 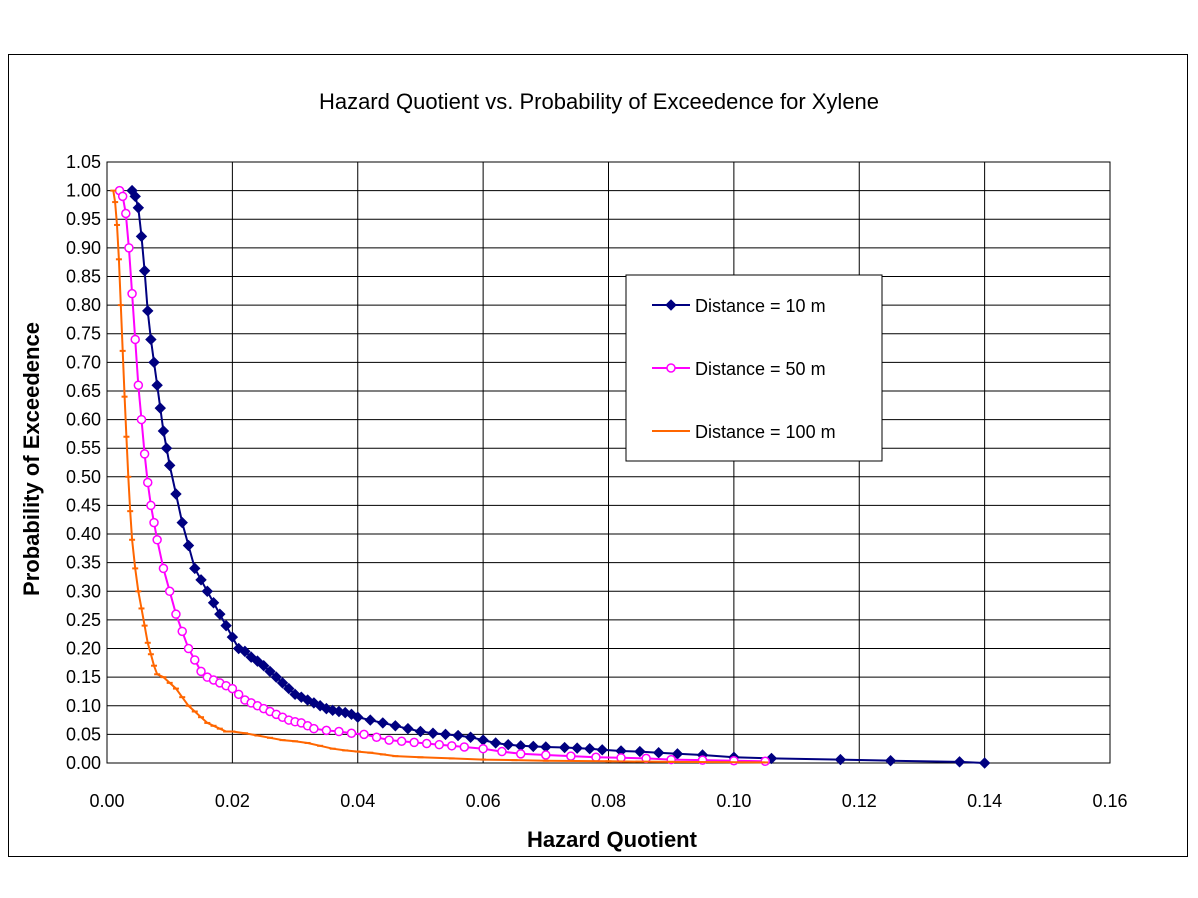 What do you see at coordinates (83, 248) in the screenshot?
I see `y-tick-label: 0.90` at bounding box center [83, 248].